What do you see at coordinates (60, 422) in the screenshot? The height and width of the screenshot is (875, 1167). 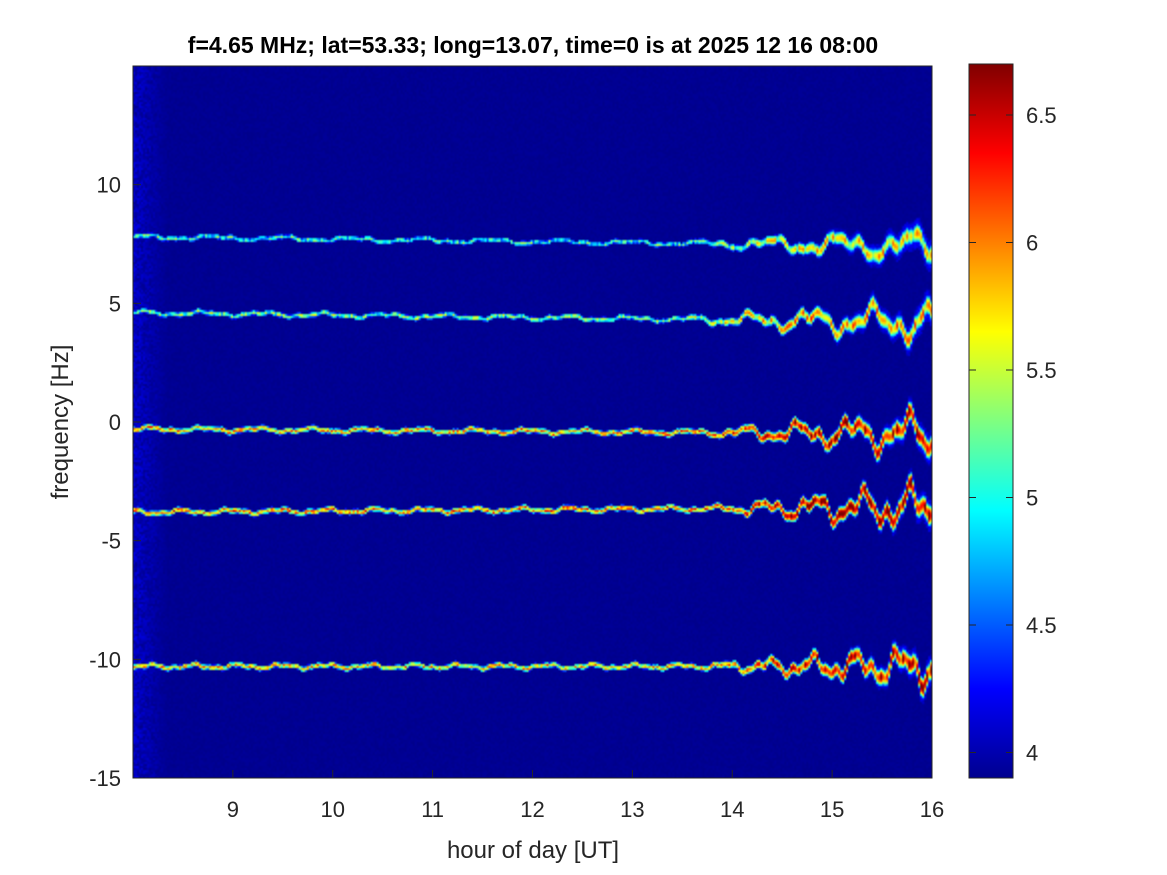 I see `y-axis-label: frequency [Hz]` at bounding box center [60, 422].